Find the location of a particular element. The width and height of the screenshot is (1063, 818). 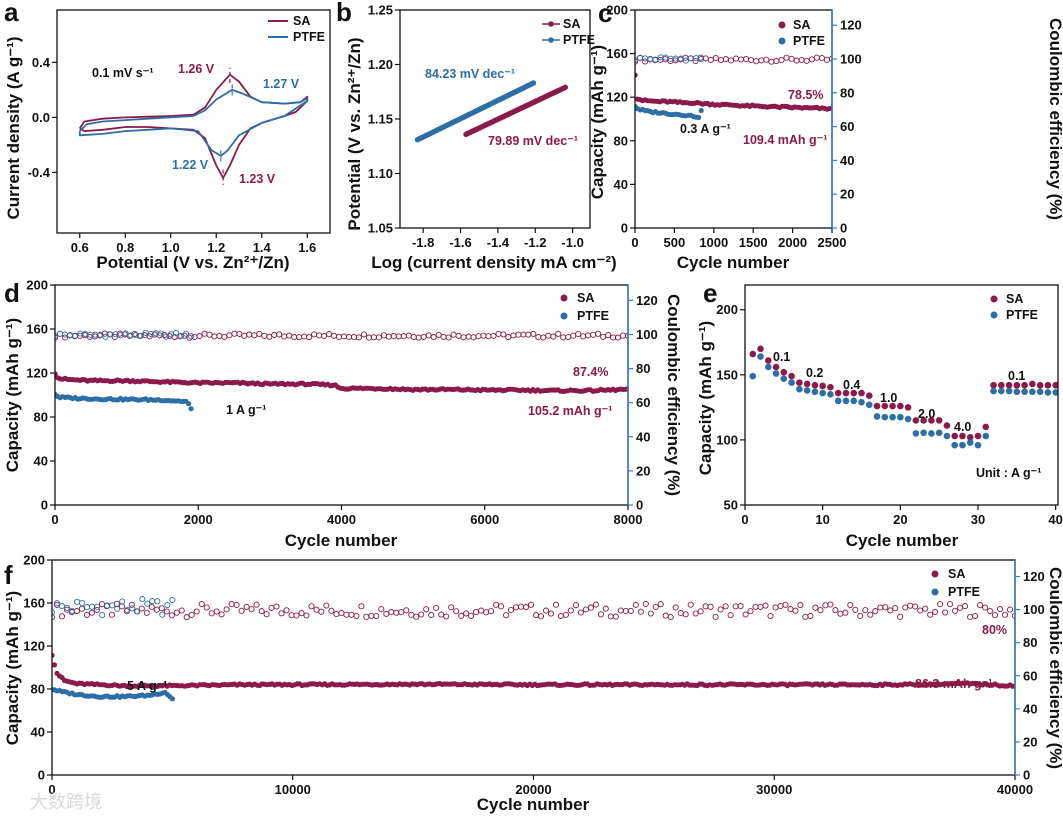

y-tick-label: 150 is located at coordinates (727, 374).